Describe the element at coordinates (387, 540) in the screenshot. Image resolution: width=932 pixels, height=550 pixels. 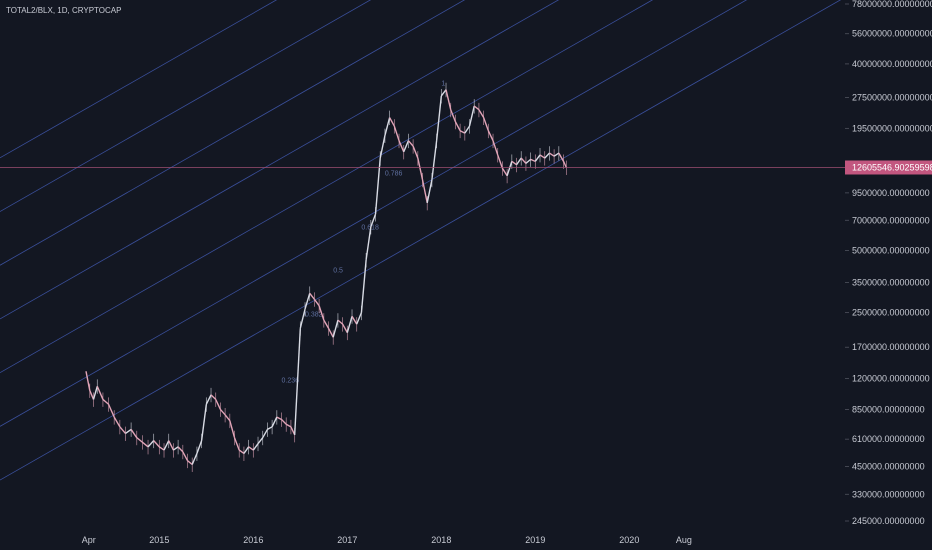
I see `time-axis: Apr 2015 2016 2017 2018 2019 2020 Aug` at that location.